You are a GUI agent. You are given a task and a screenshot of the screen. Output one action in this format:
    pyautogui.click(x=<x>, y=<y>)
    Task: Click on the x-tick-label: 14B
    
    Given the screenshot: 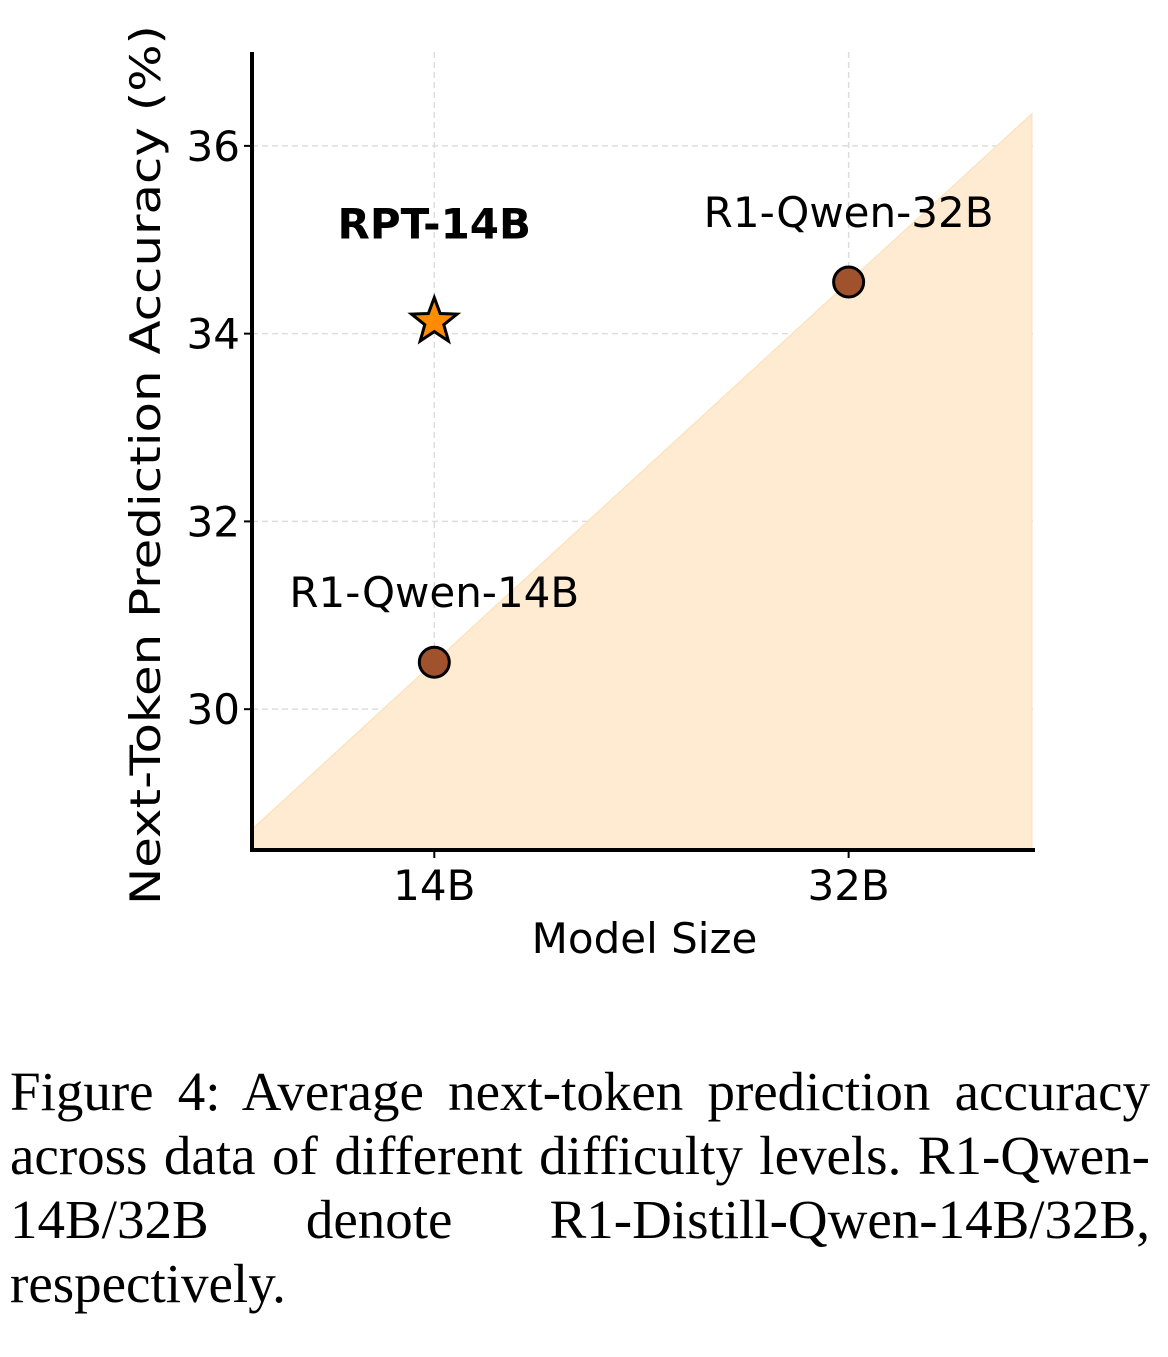 What is the action you would take?
    pyautogui.click(x=434, y=885)
    